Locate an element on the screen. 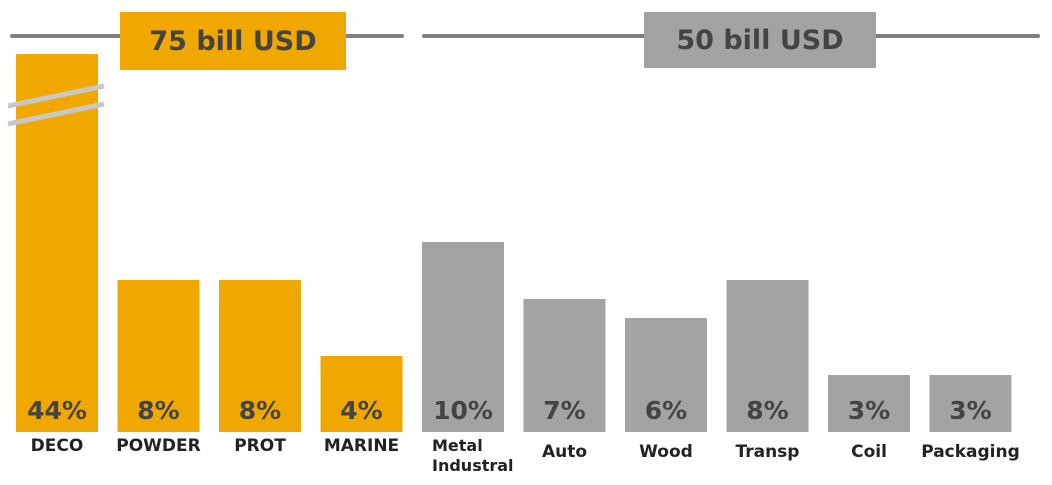 Image resolution: width=1052 pixels, height=485 pixels. group-banner-industrial-label: 50 bill USD is located at coordinates (760, 40).